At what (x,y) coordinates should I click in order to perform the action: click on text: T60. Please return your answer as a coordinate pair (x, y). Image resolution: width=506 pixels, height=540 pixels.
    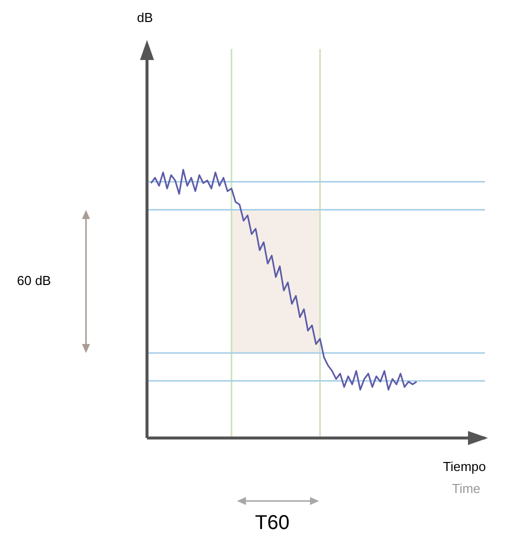
    Looking at the image, I should click on (272, 523).